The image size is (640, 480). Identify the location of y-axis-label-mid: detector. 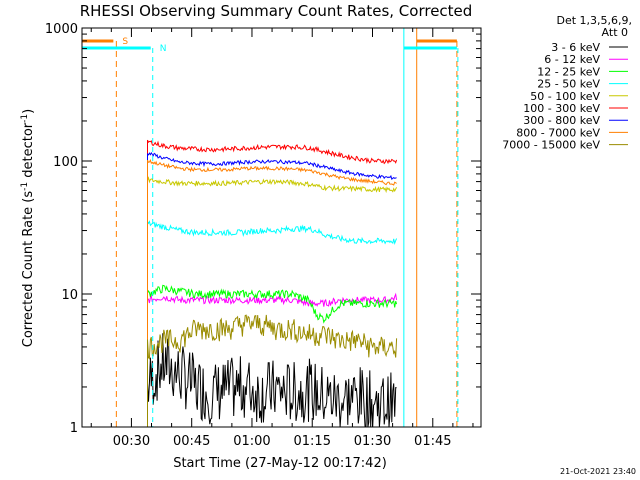
(28, 152).